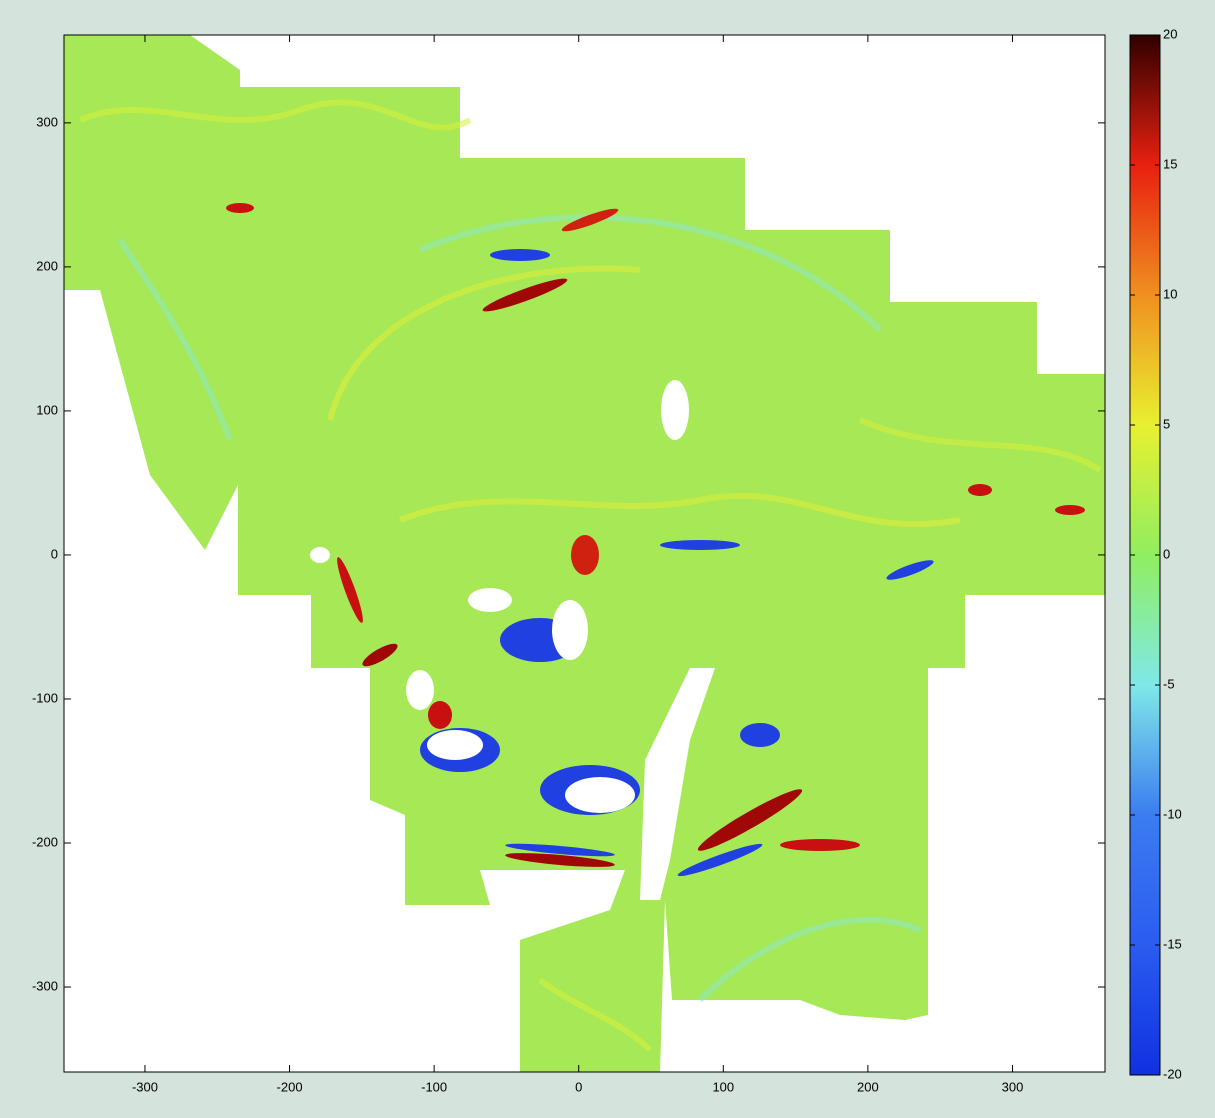 This screenshot has height=1118, width=1215. What do you see at coordinates (1166, 423) in the screenshot?
I see `colorbar-tick-label: 5` at bounding box center [1166, 423].